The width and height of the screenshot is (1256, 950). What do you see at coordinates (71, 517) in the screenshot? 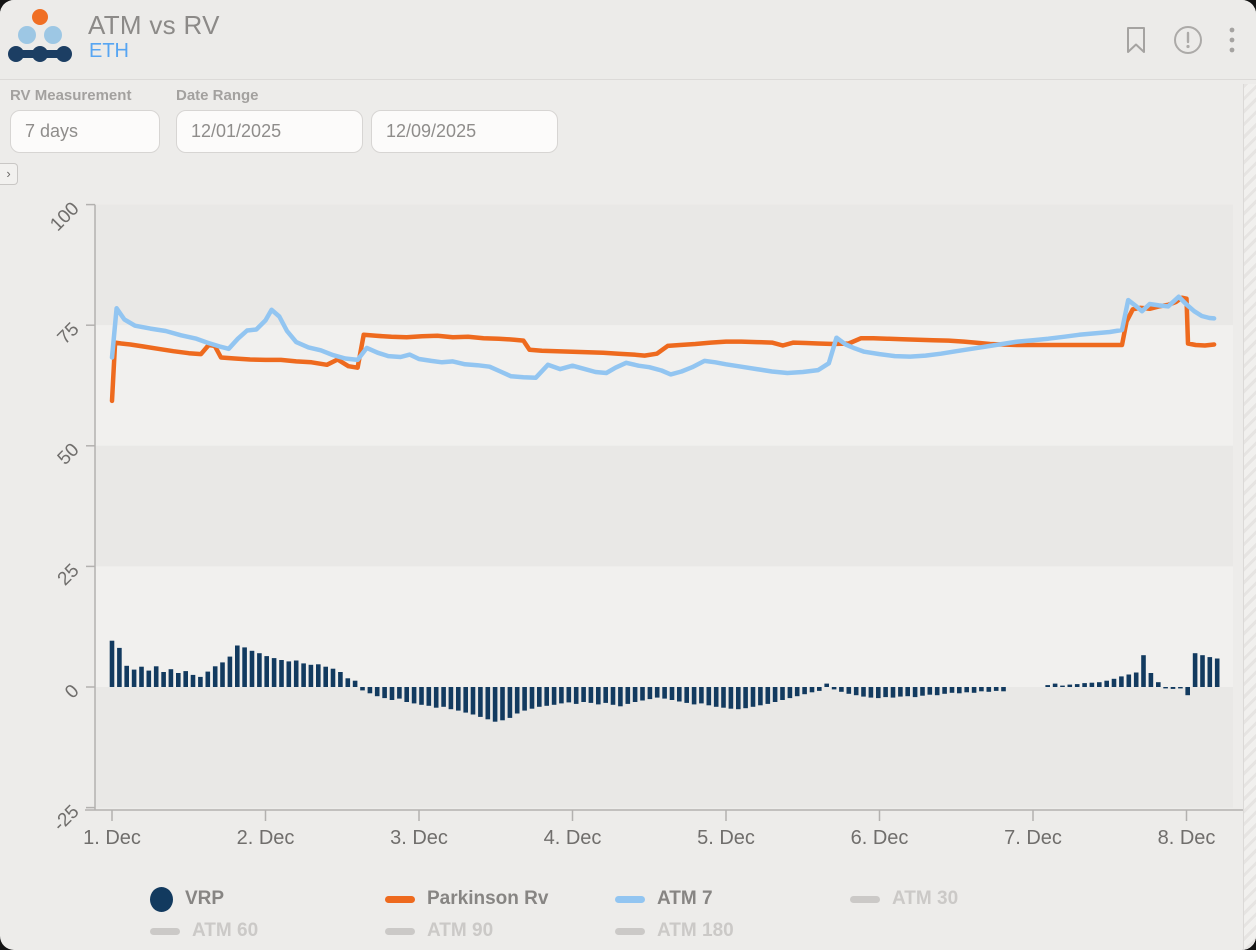
I see `y-axis: 100 75 50 25 0 -25` at bounding box center [71, 517].